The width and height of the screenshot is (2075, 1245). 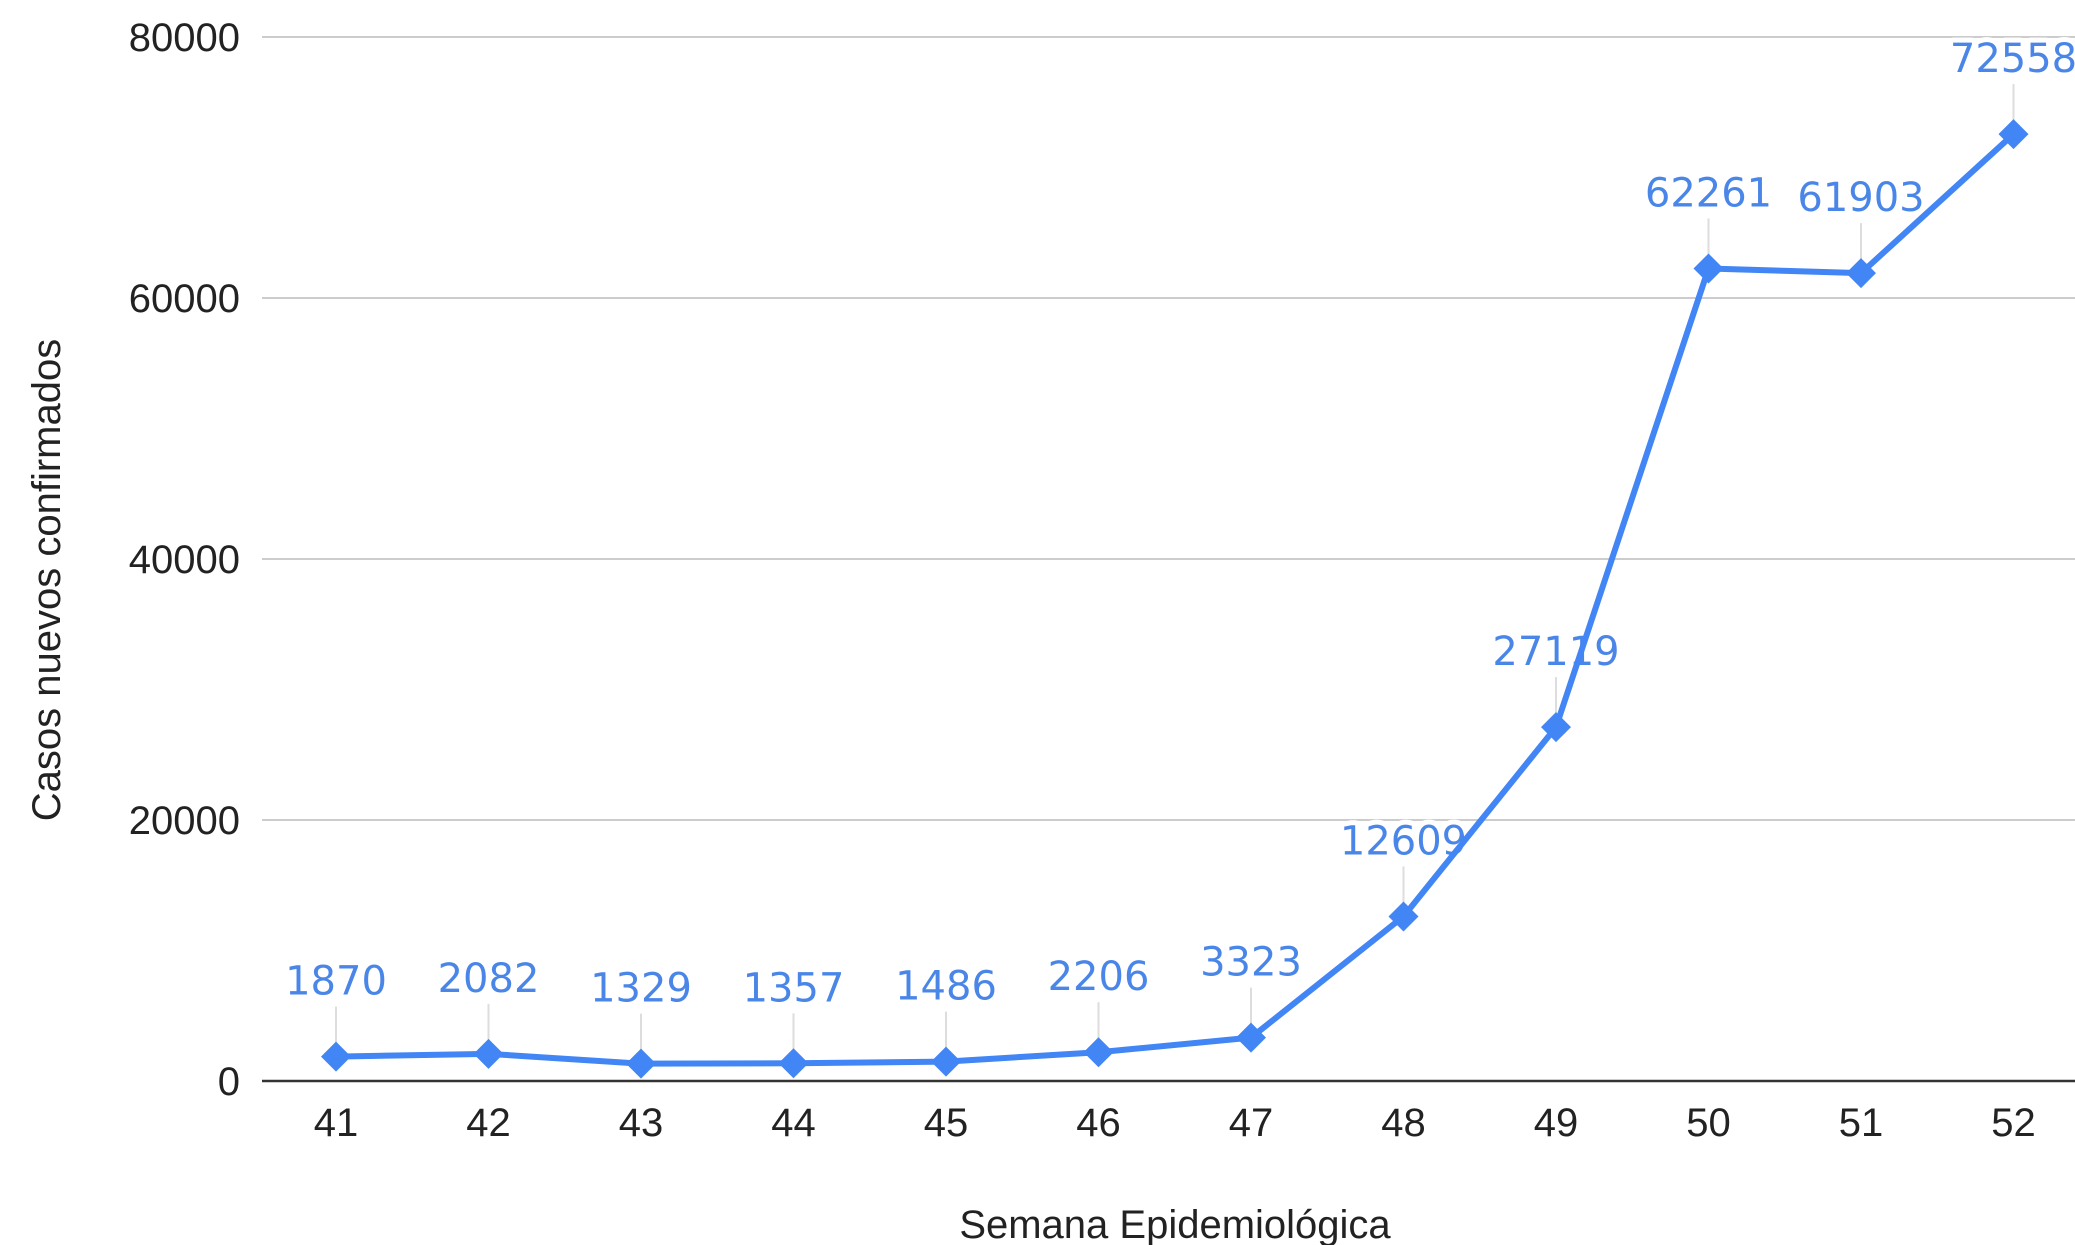 I want to click on data-label-halo: 27119, so click(x=1555, y=652).